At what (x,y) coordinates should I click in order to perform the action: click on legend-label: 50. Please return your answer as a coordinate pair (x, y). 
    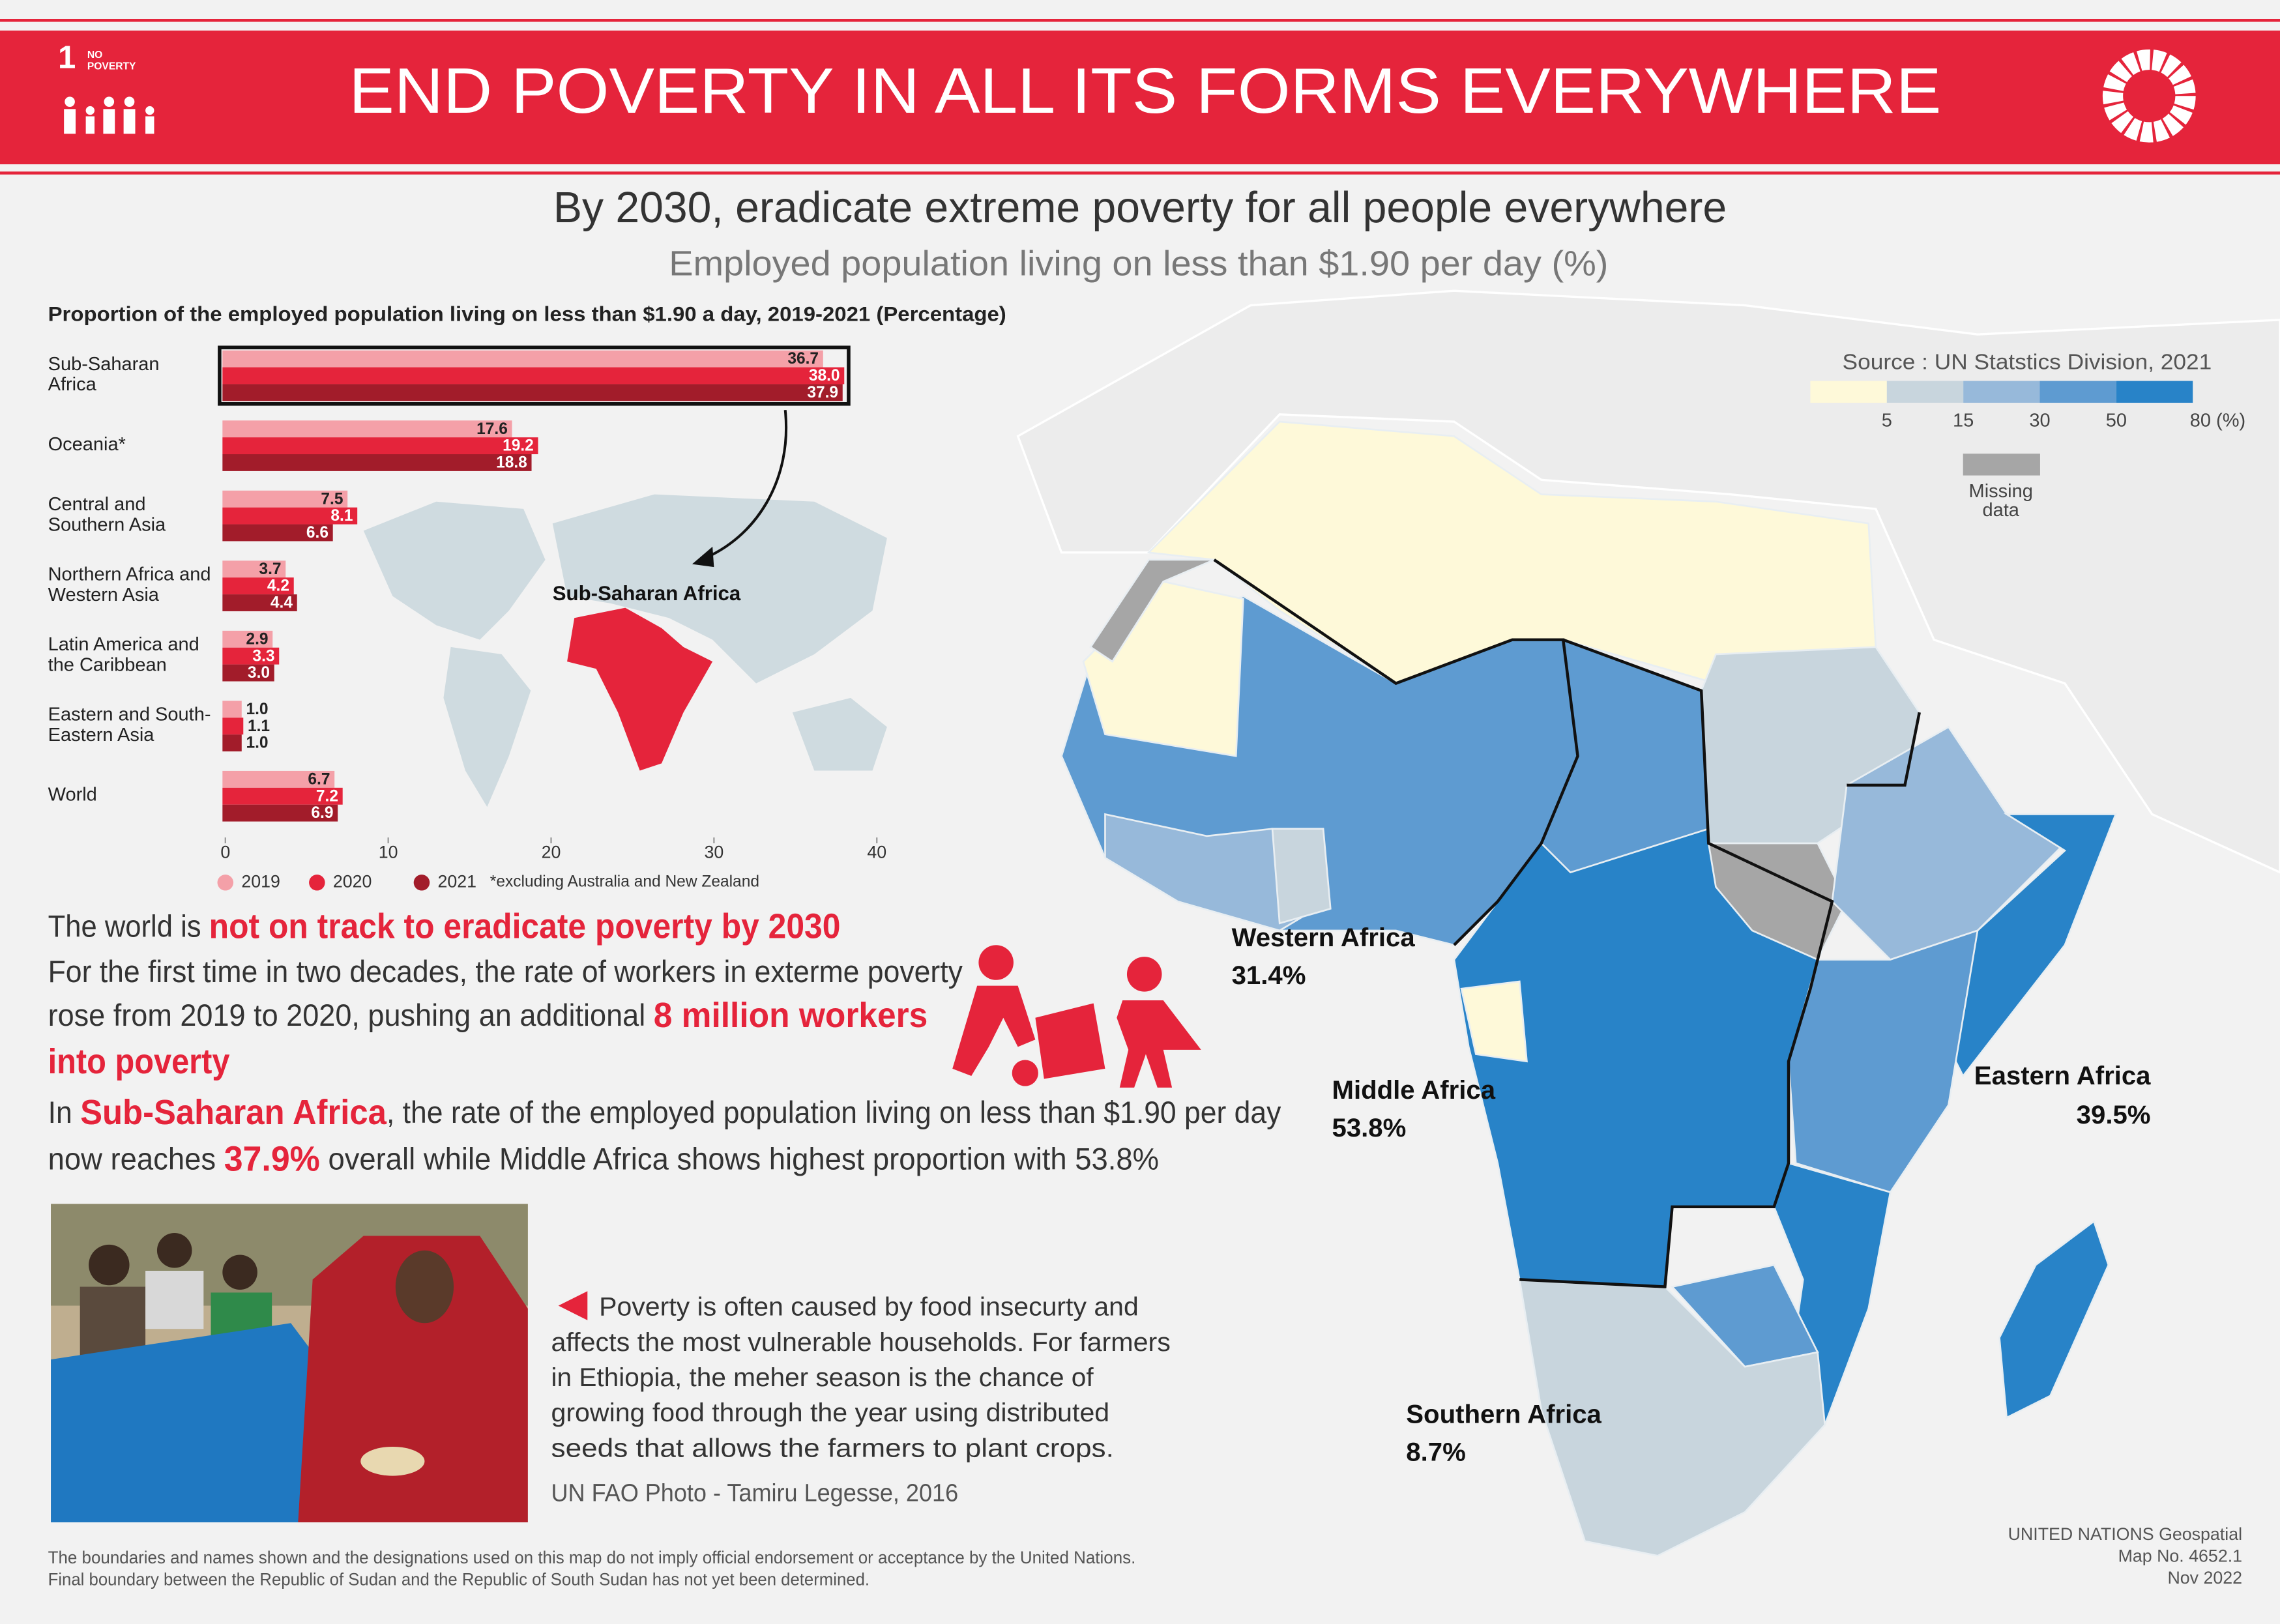
    Looking at the image, I should click on (2116, 421).